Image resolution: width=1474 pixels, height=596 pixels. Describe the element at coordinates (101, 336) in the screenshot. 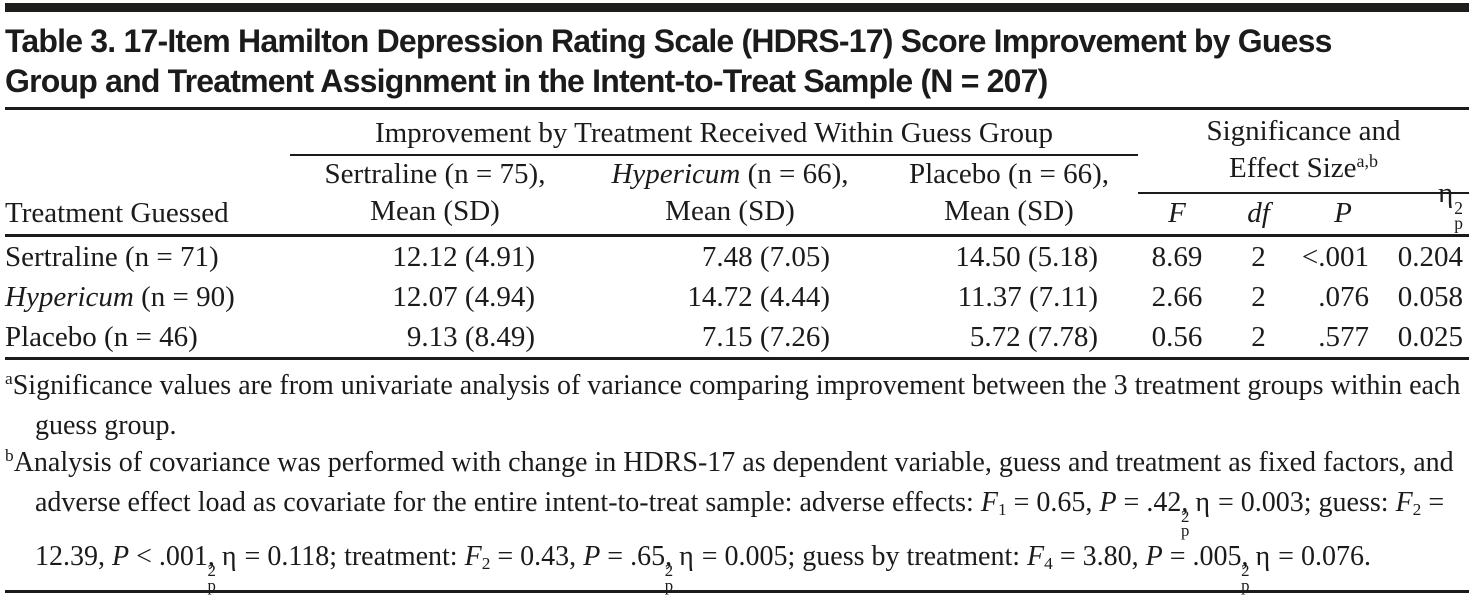

I see `row-label-placebo-guess: Placebo (n = 46)` at that location.